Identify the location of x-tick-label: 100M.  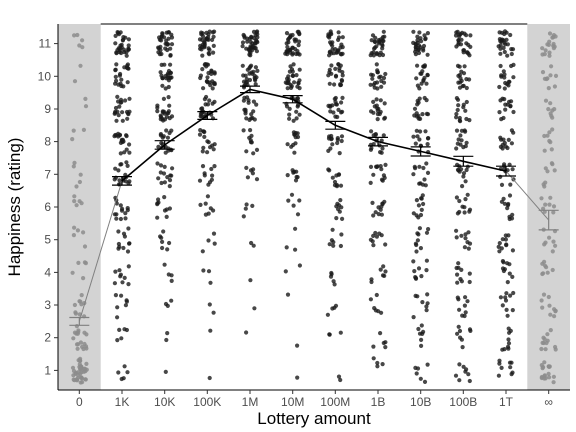
(335, 402).